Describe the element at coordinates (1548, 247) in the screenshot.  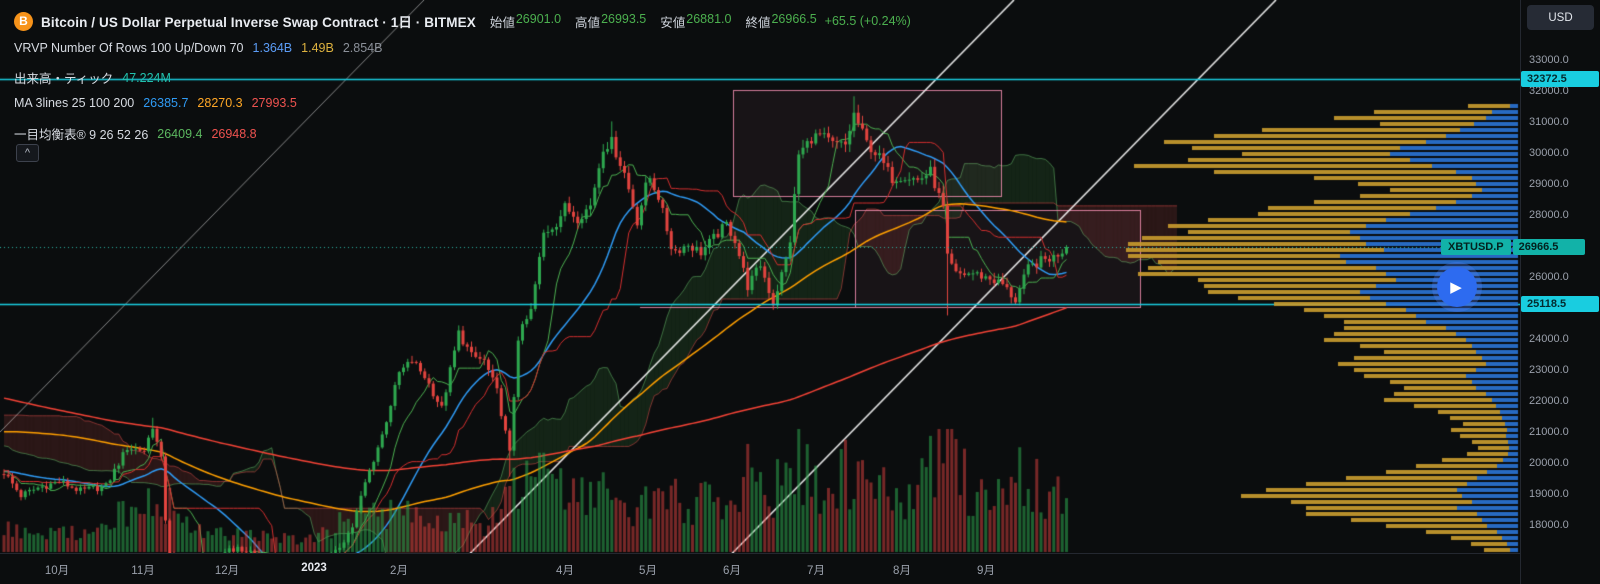
I see `last-price-value: 26966.5` at that location.